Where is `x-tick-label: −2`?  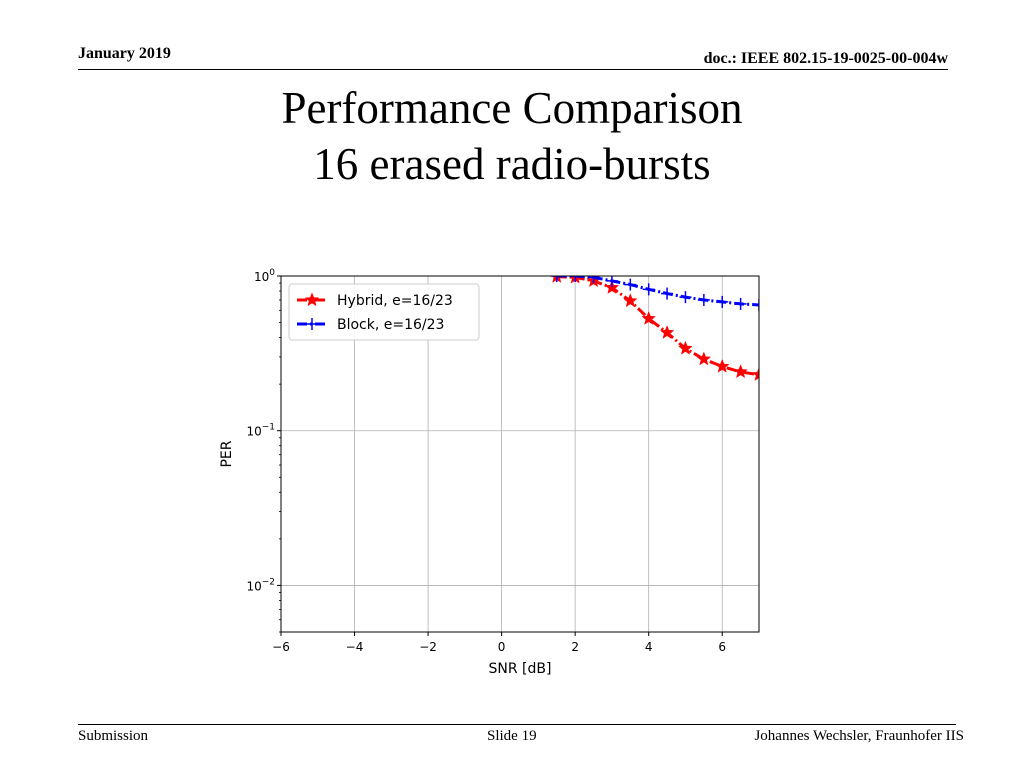 x-tick-label: −2 is located at coordinates (428, 647).